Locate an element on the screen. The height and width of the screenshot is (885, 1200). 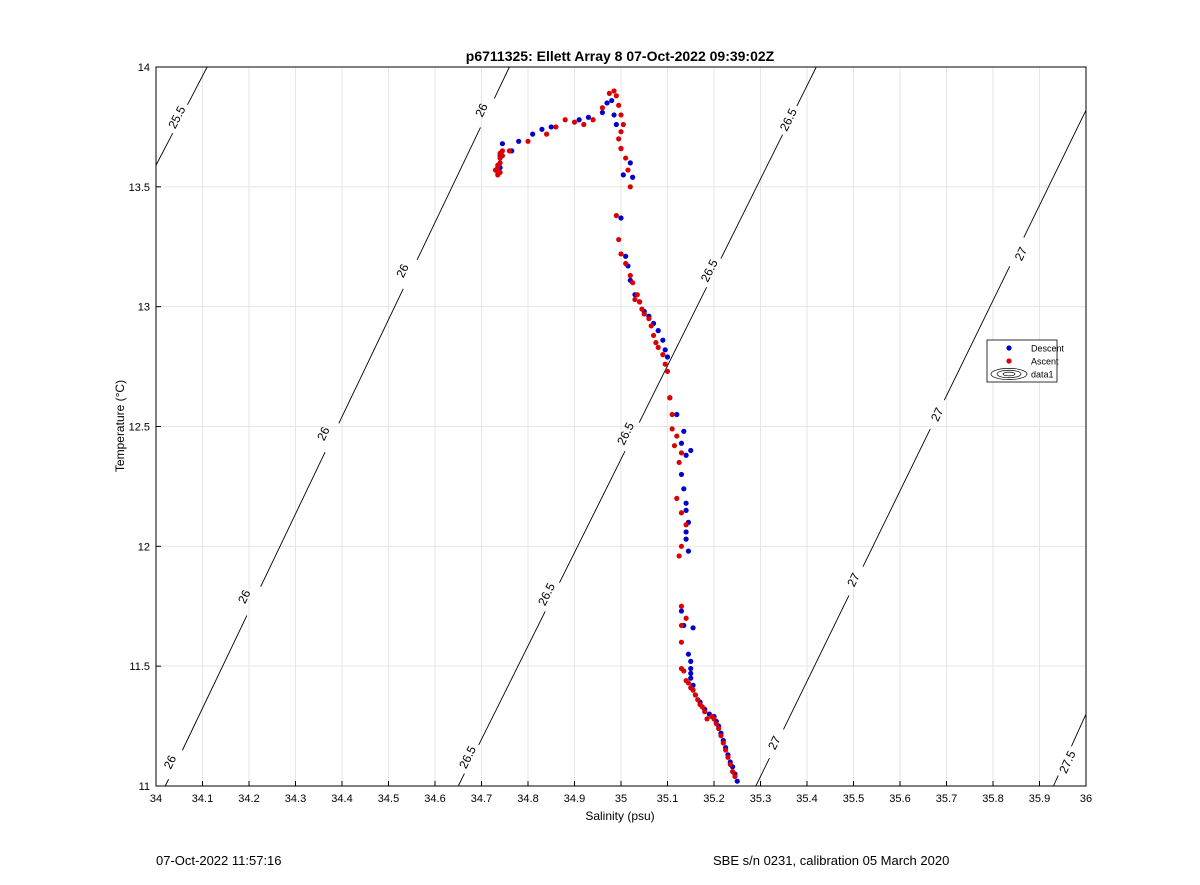
contour-label: 25.5 is located at coordinates (176, 116).